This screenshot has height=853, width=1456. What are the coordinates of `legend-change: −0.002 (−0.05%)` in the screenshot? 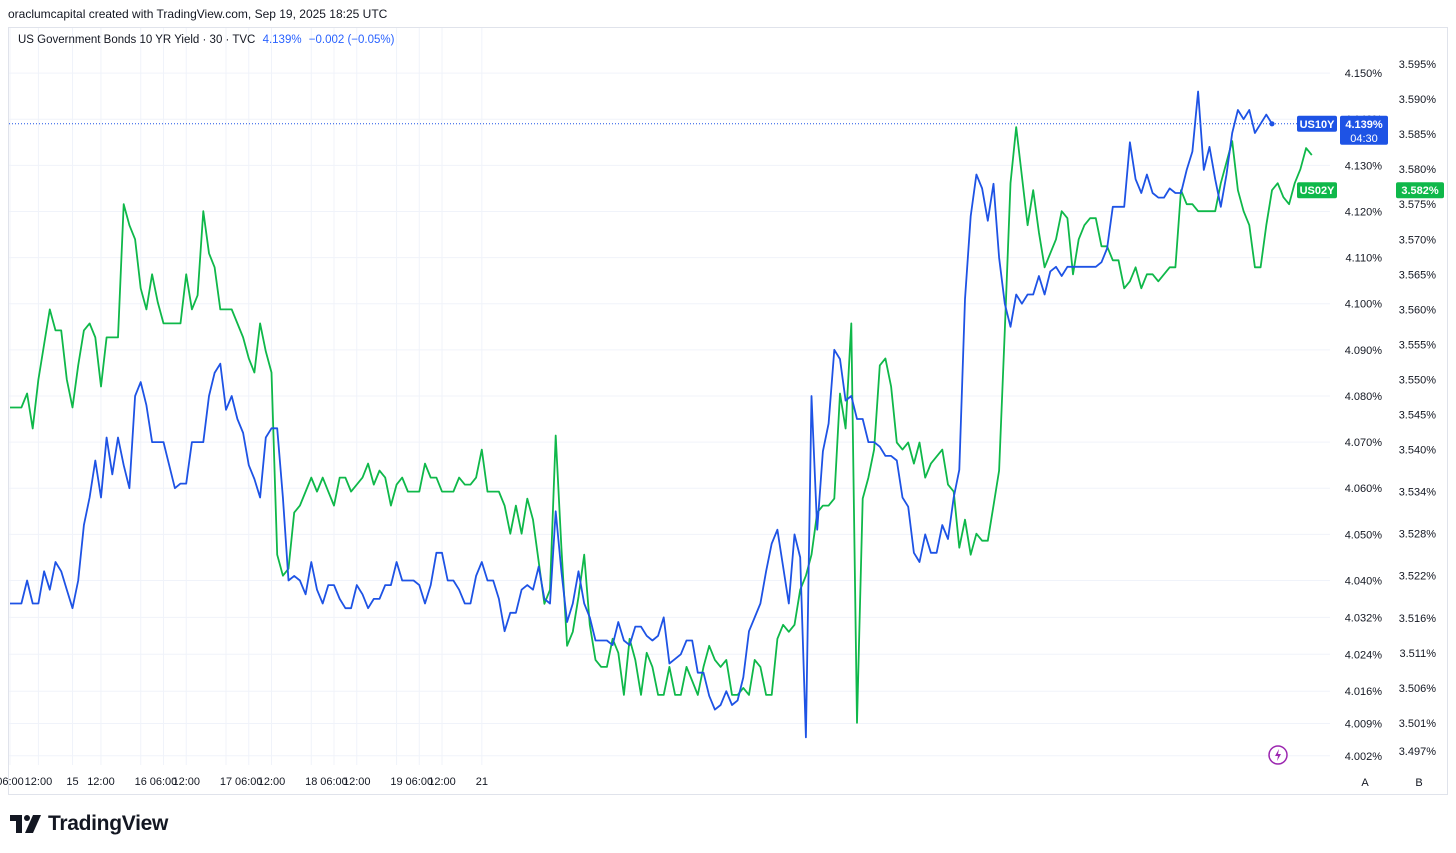 It's located at (351, 40).